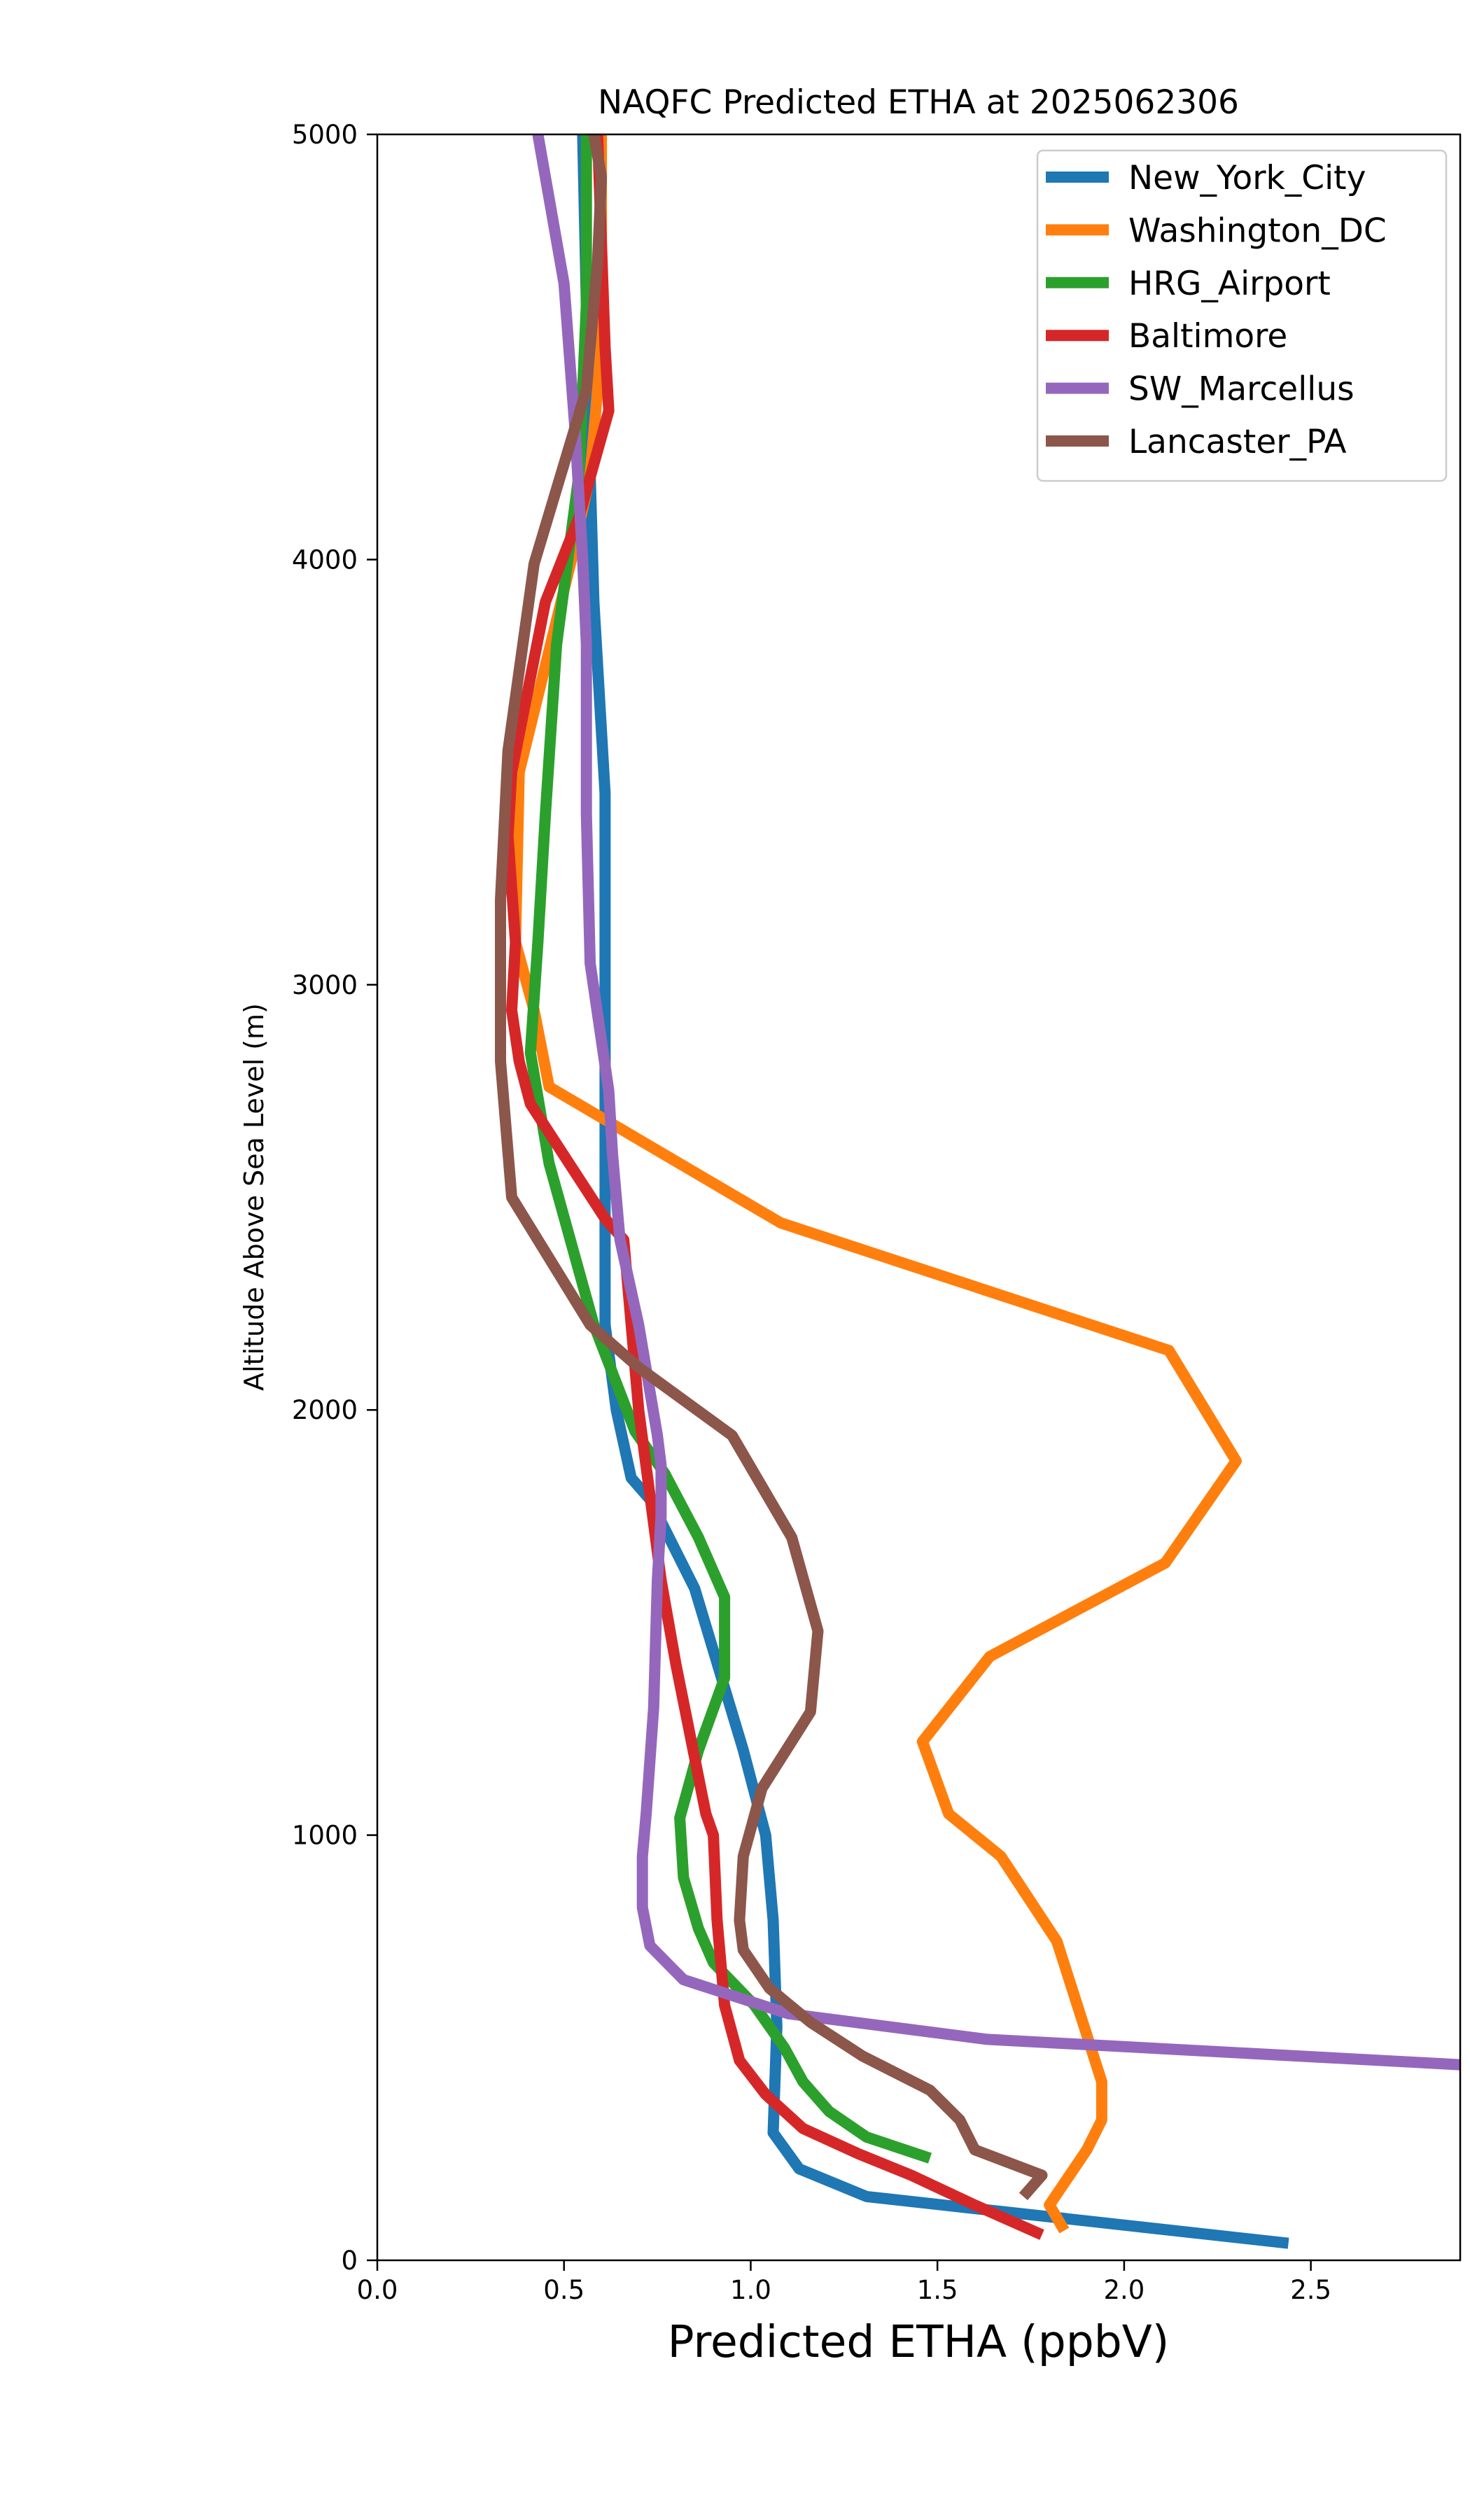  Describe the element at coordinates (1207, 336) in the screenshot. I see `legend-label-baltimore: Baltimore` at that location.